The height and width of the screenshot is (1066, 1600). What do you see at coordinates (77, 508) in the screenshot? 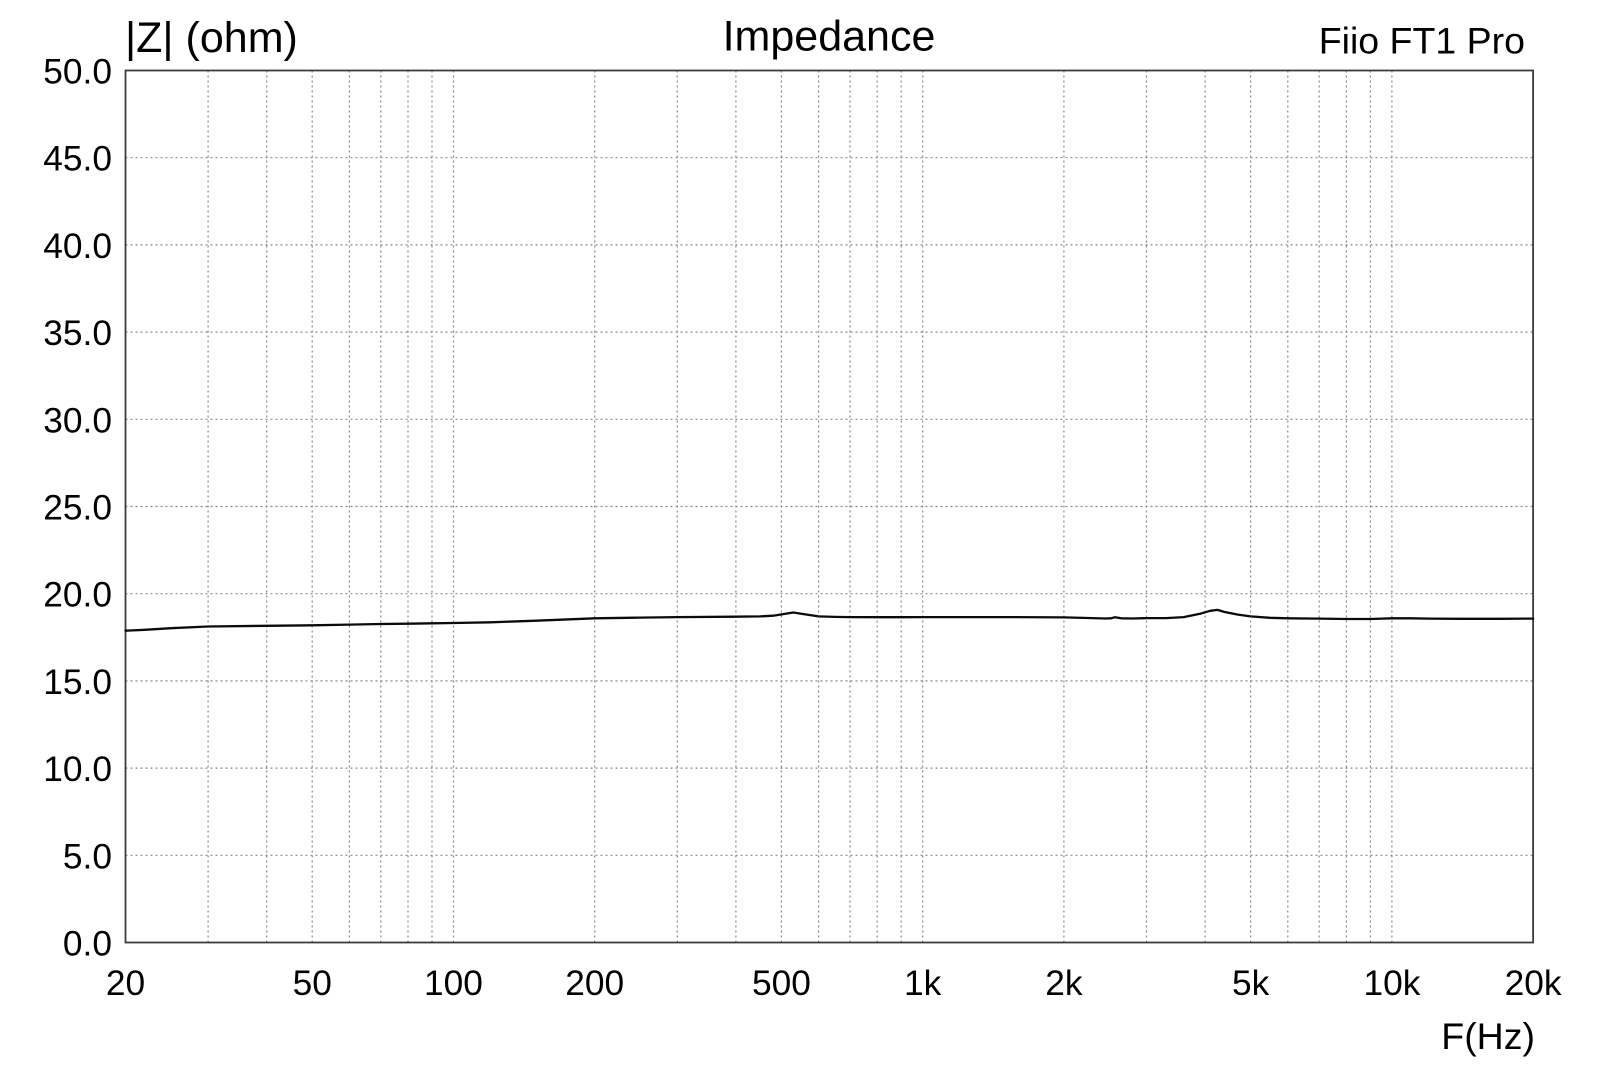
I see `svg-text: 25.0` at bounding box center [77, 508].